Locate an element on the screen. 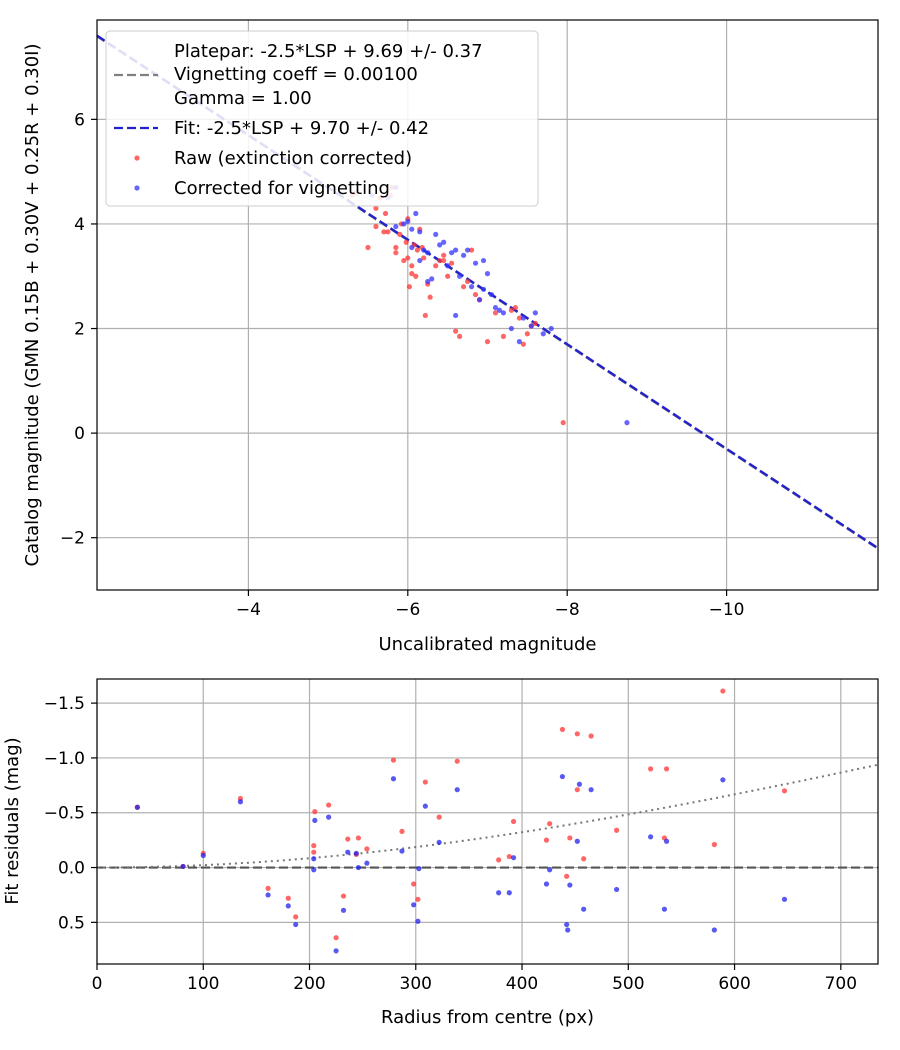 The image size is (900, 1050). x-tick-label: 500 is located at coordinates (628, 984).